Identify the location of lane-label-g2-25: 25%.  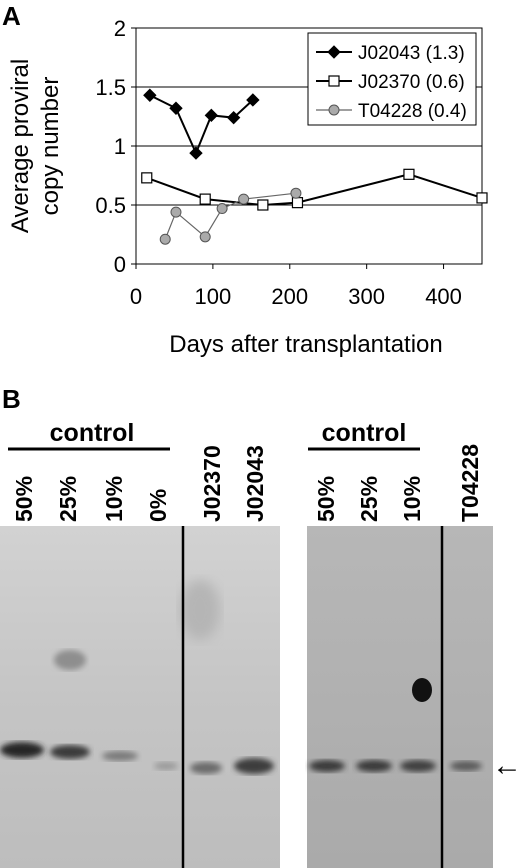
(369, 499).